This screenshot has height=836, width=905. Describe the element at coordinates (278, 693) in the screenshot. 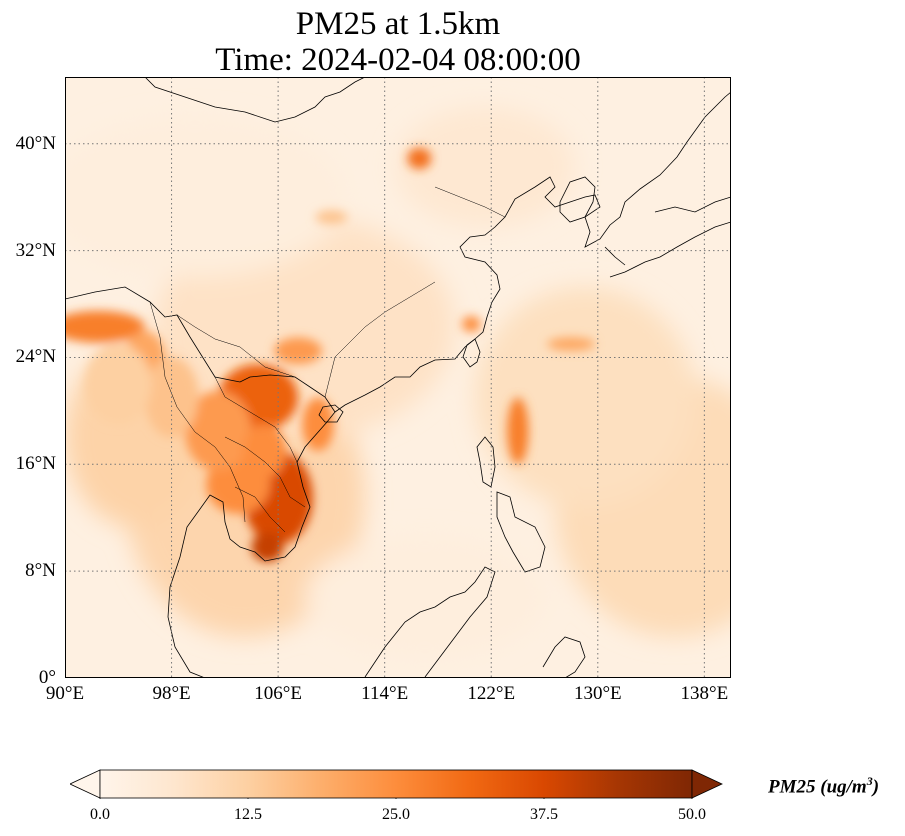

I see `lon-tick-label: 106°E` at that location.